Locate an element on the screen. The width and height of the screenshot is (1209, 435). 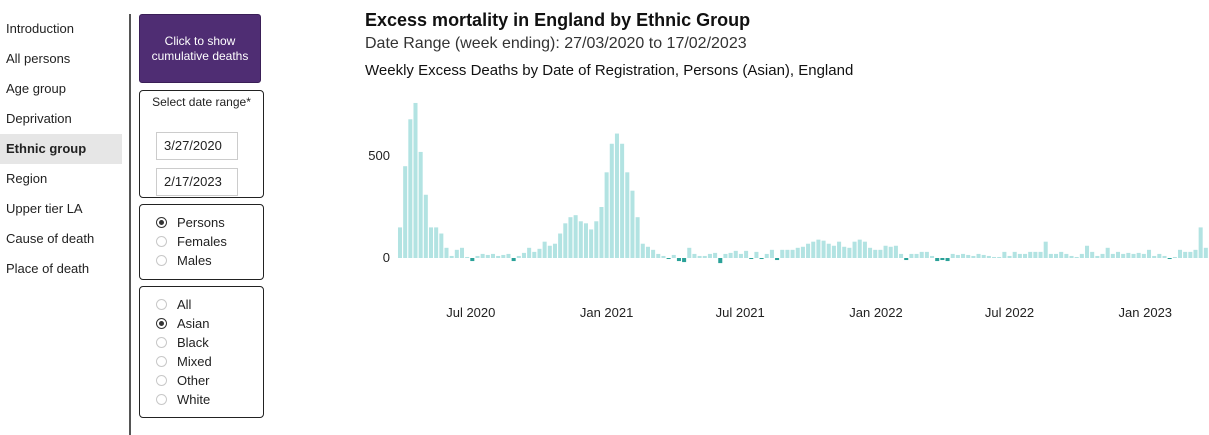
radio-label: Females is located at coordinates (202, 241).